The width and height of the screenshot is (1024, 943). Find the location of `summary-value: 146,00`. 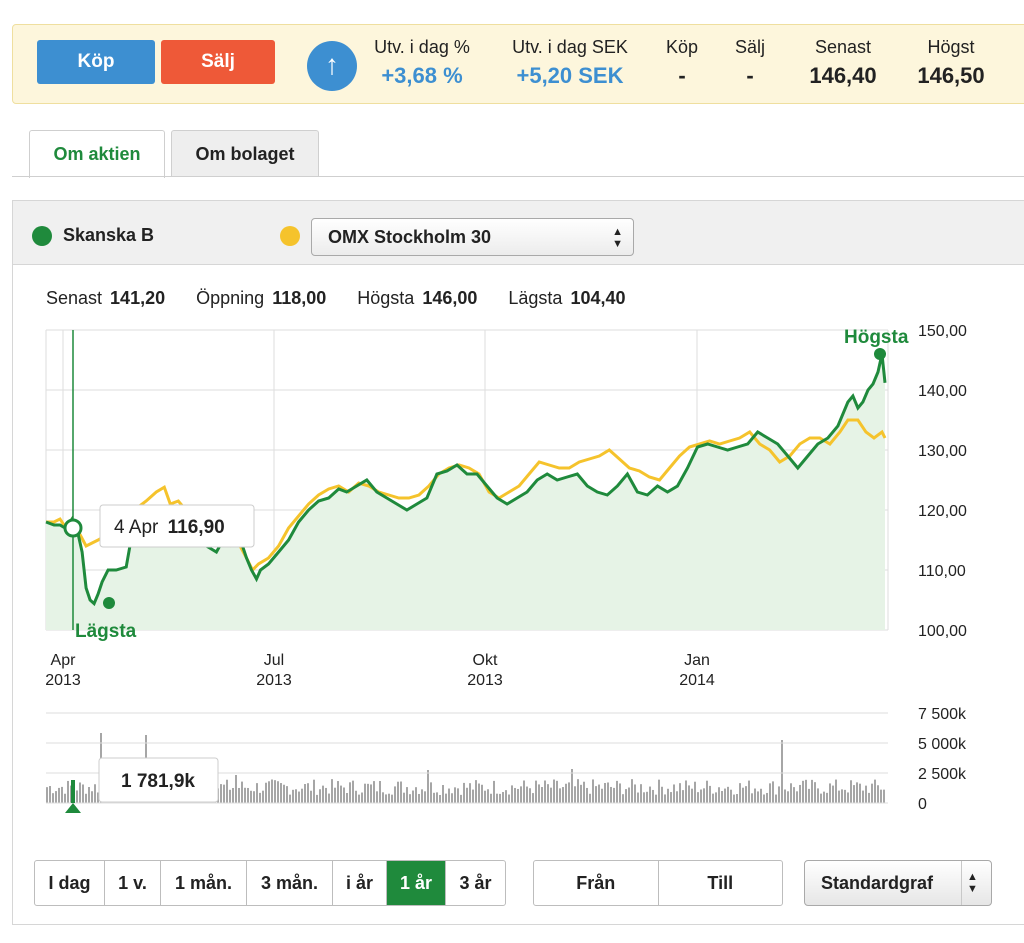

summary-value: 146,00 is located at coordinates (450, 298).